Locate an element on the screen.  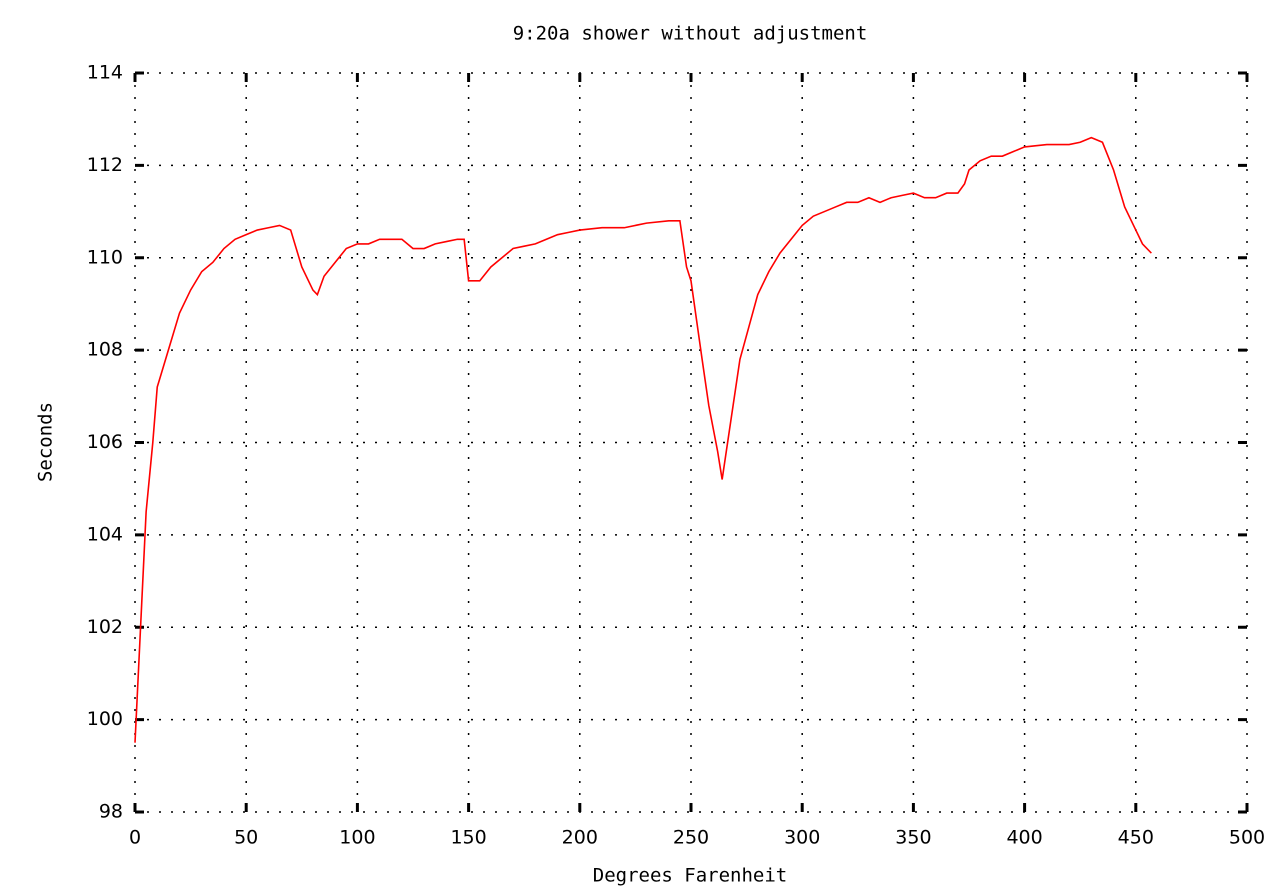
x-tick-label: 200 is located at coordinates (580, 838).